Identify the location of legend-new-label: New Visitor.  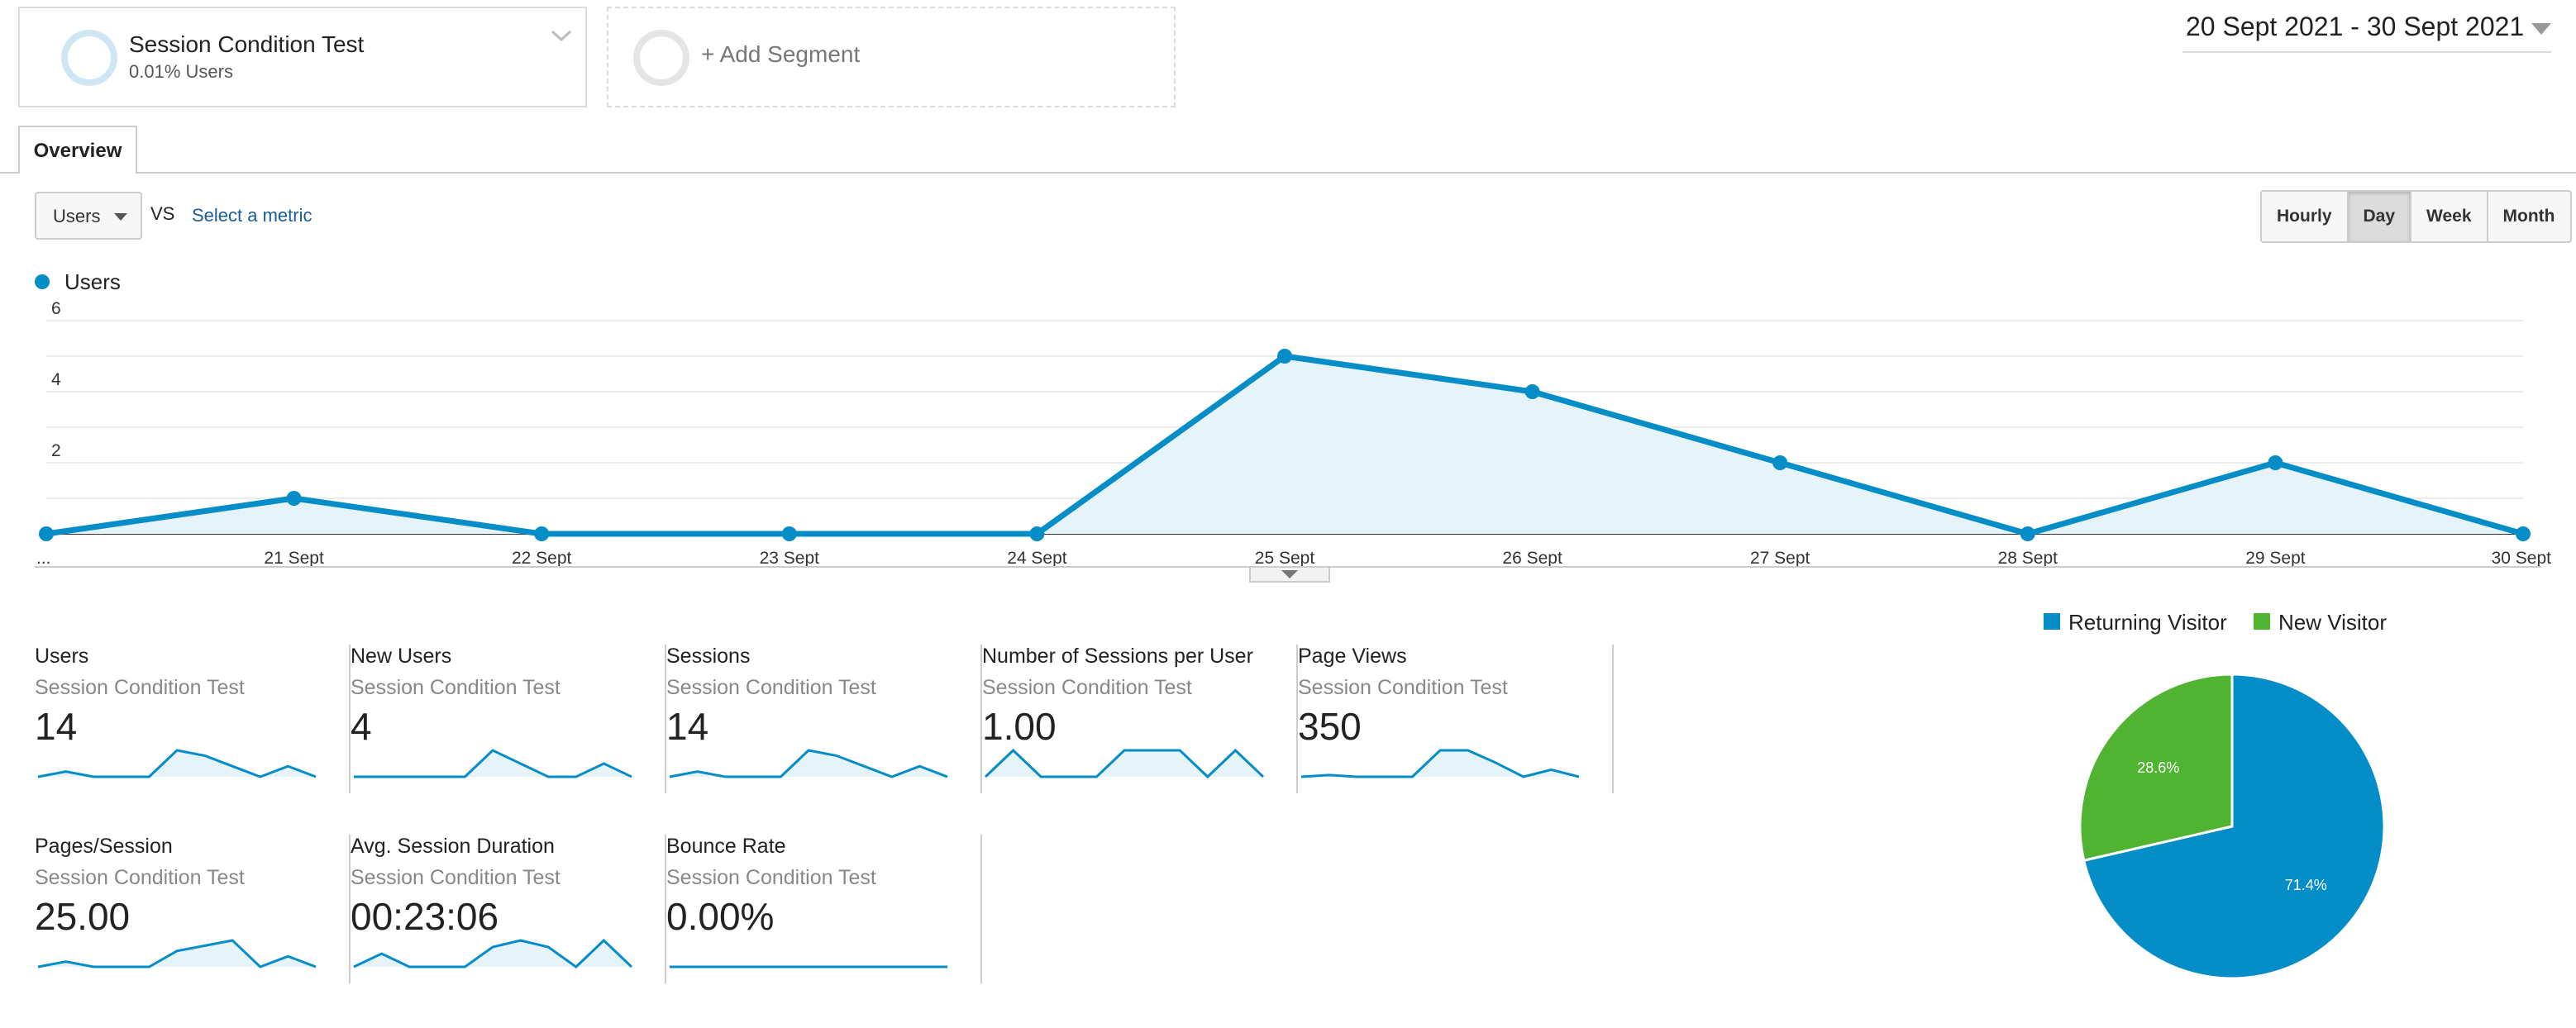
(2333, 622).